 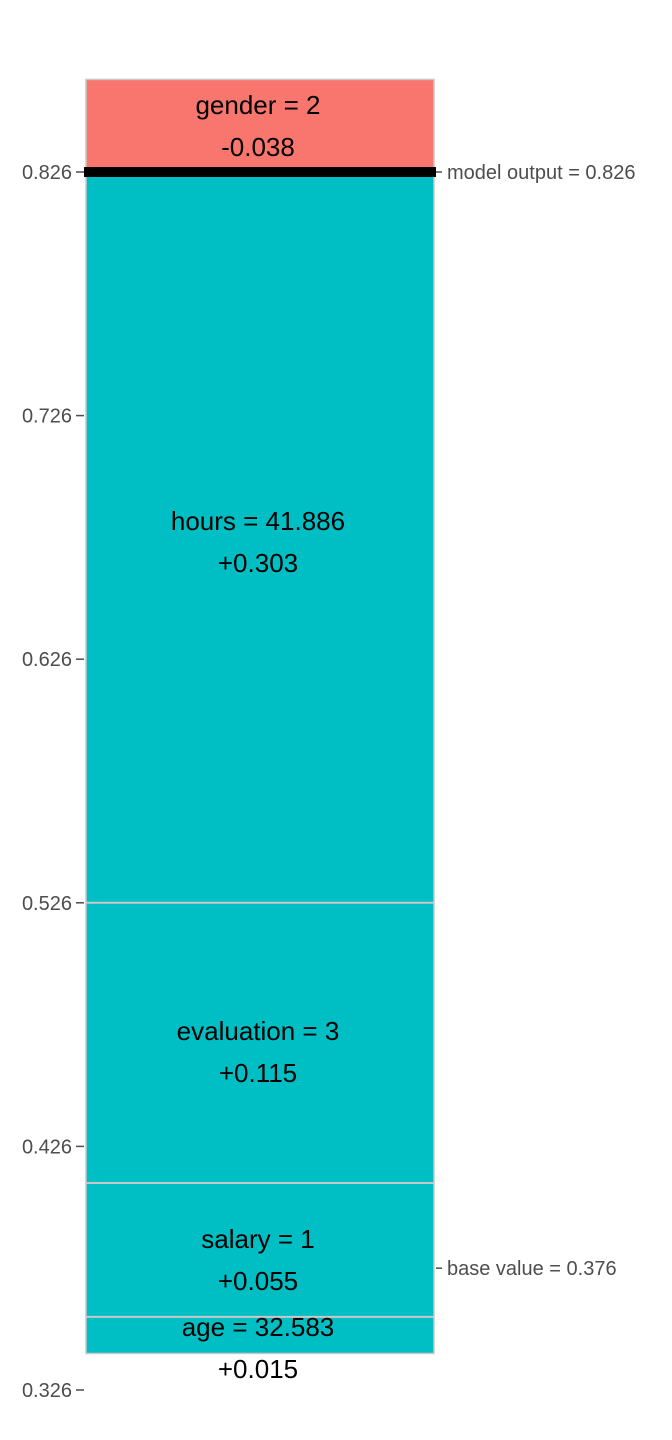 What do you see at coordinates (258, 563) in the screenshot?
I see `segment-contribution-label-hours: +0.303` at bounding box center [258, 563].